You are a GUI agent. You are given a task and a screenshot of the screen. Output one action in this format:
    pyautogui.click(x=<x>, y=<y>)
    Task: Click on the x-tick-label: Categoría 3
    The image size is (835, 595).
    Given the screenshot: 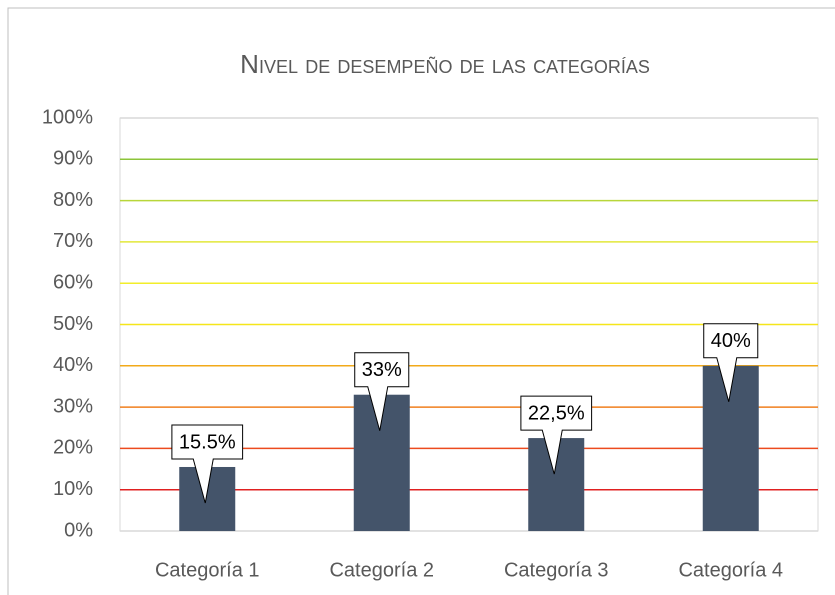 What is the action you would take?
    pyautogui.click(x=556, y=570)
    